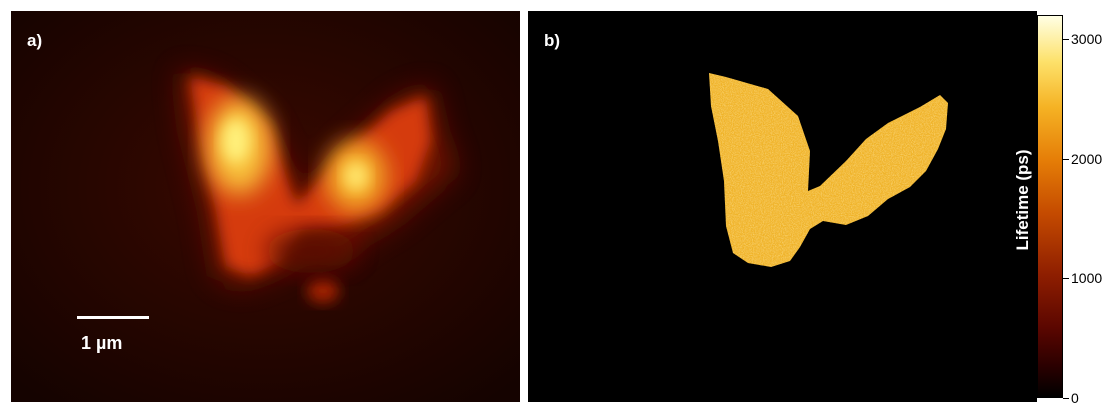  What do you see at coordinates (1022, 200) in the screenshot?
I see `colorbar-title: Lifetime (ps)` at bounding box center [1022, 200].